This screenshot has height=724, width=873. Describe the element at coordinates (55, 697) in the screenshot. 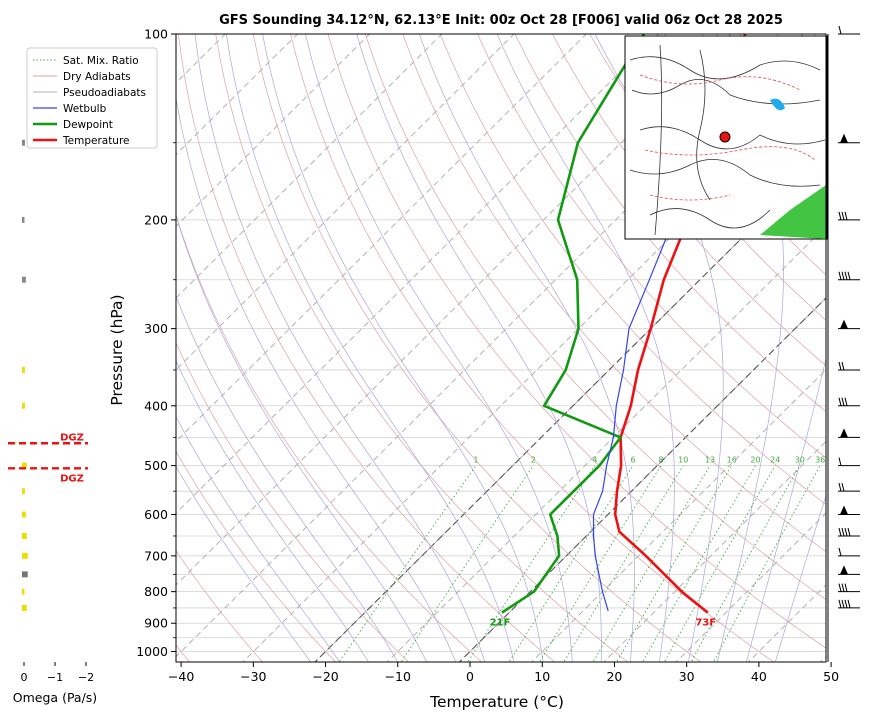

I see `omega-axis-label: Omega (Pa/s)` at that location.